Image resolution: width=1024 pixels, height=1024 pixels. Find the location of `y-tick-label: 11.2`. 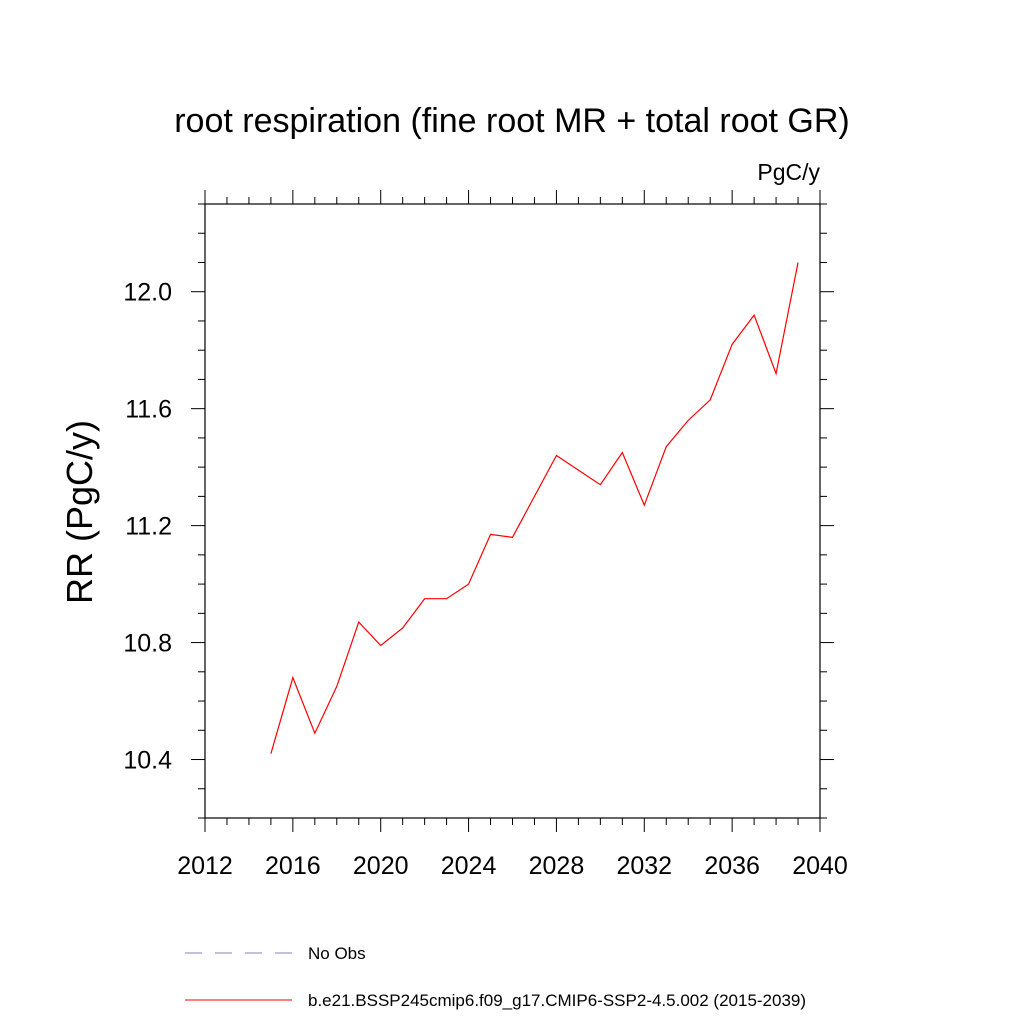

y-tick-label: 11.2 is located at coordinates (148, 527).